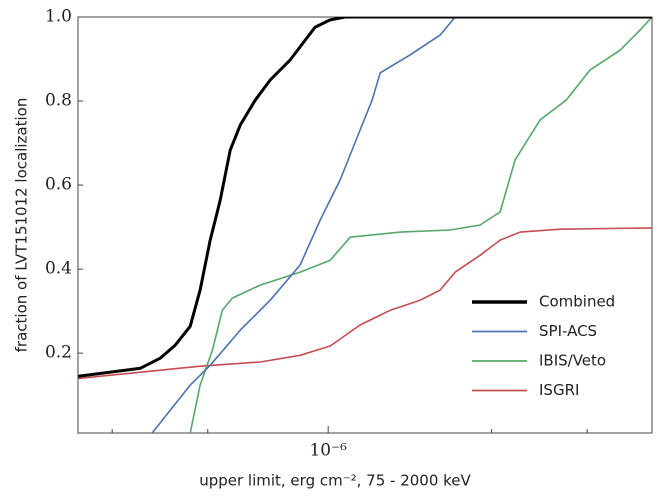  What do you see at coordinates (577, 302) in the screenshot?
I see `legend-label: Combined` at bounding box center [577, 302].